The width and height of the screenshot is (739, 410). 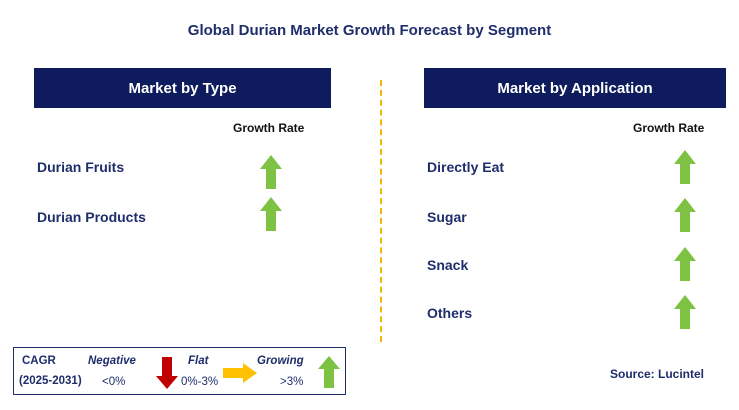 I want to click on row-label-directly-eat: Directly Eat, so click(x=466, y=167).